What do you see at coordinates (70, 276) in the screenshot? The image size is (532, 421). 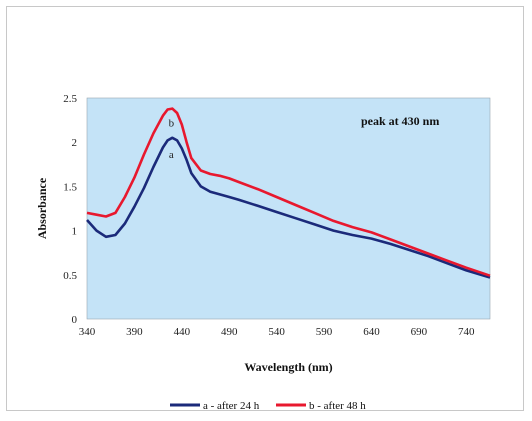 I see `y-tick-label: 0.5` at bounding box center [70, 276].